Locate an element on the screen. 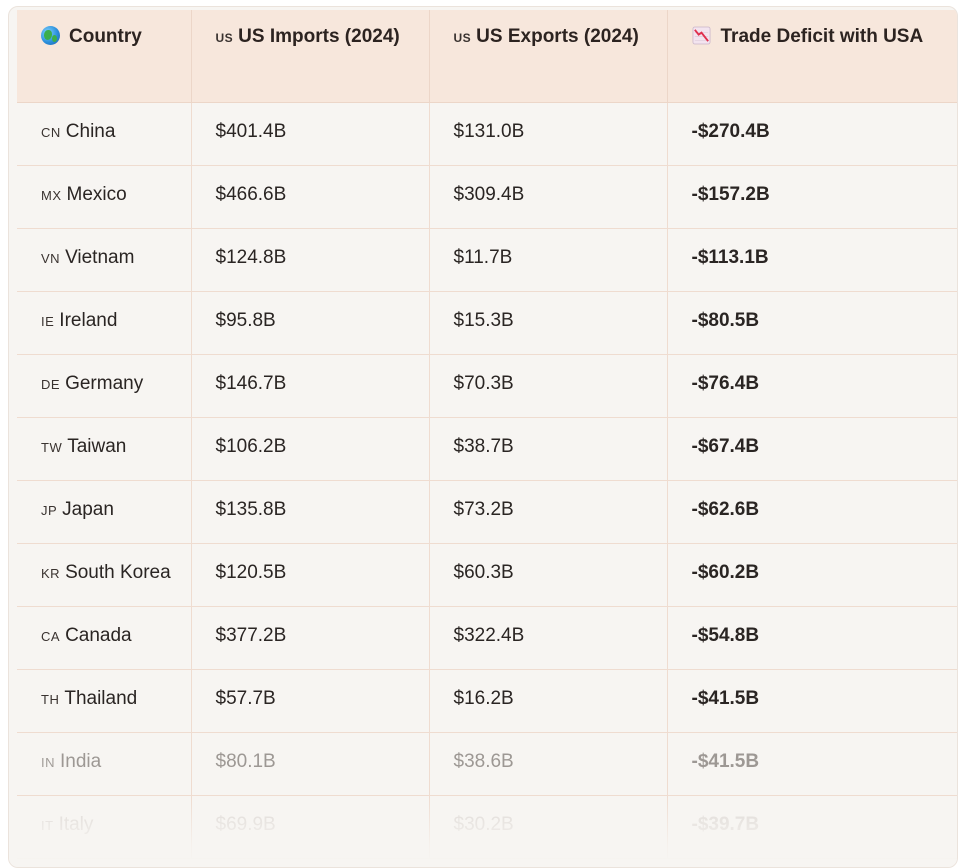 The image size is (959, 868). cell-country: DE Germany is located at coordinates (104, 386).